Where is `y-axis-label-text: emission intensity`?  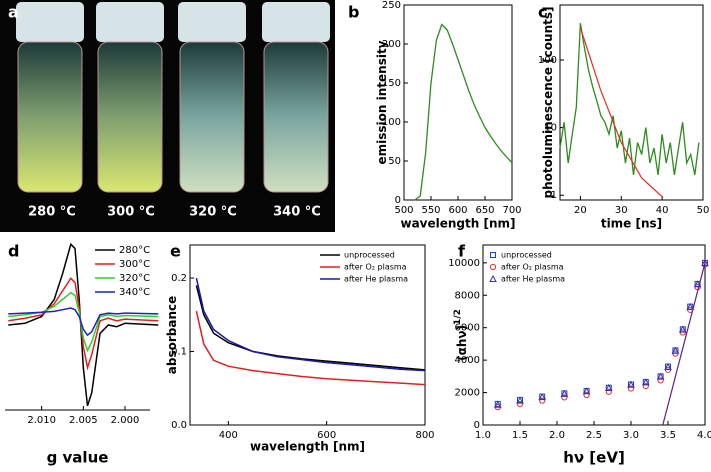 y-axis-label-text: emission intensity is located at coordinates (382, 102).